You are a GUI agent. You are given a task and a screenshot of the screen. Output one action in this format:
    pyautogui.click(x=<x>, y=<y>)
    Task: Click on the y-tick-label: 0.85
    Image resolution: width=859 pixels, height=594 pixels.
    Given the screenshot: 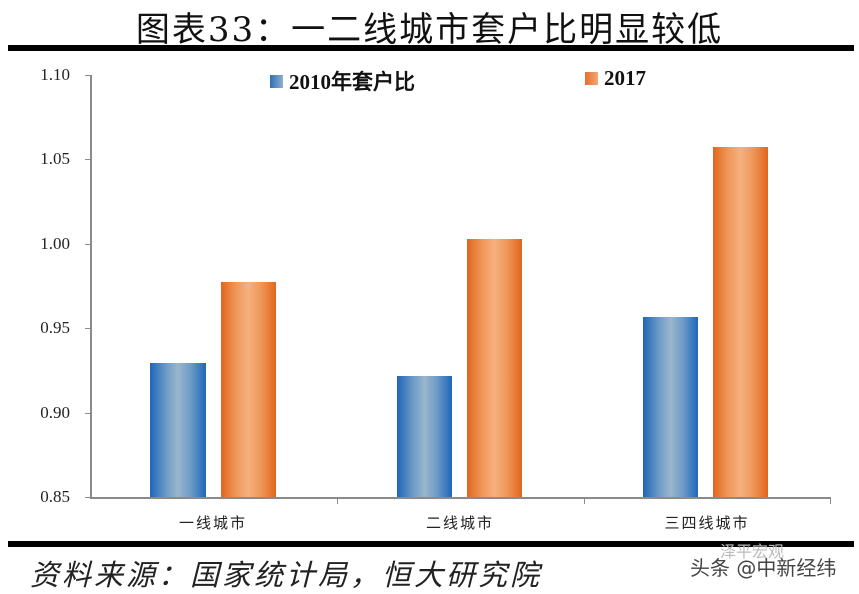 What is the action you would take?
    pyautogui.click(x=55, y=496)
    